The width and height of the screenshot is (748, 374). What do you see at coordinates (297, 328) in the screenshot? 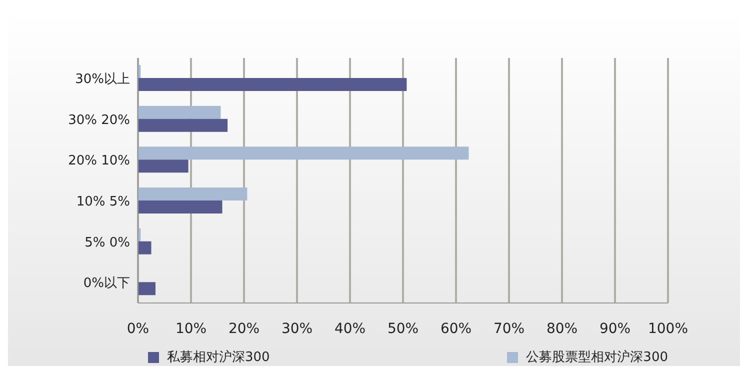
I see `x-tick-label: 30%` at bounding box center [297, 328].